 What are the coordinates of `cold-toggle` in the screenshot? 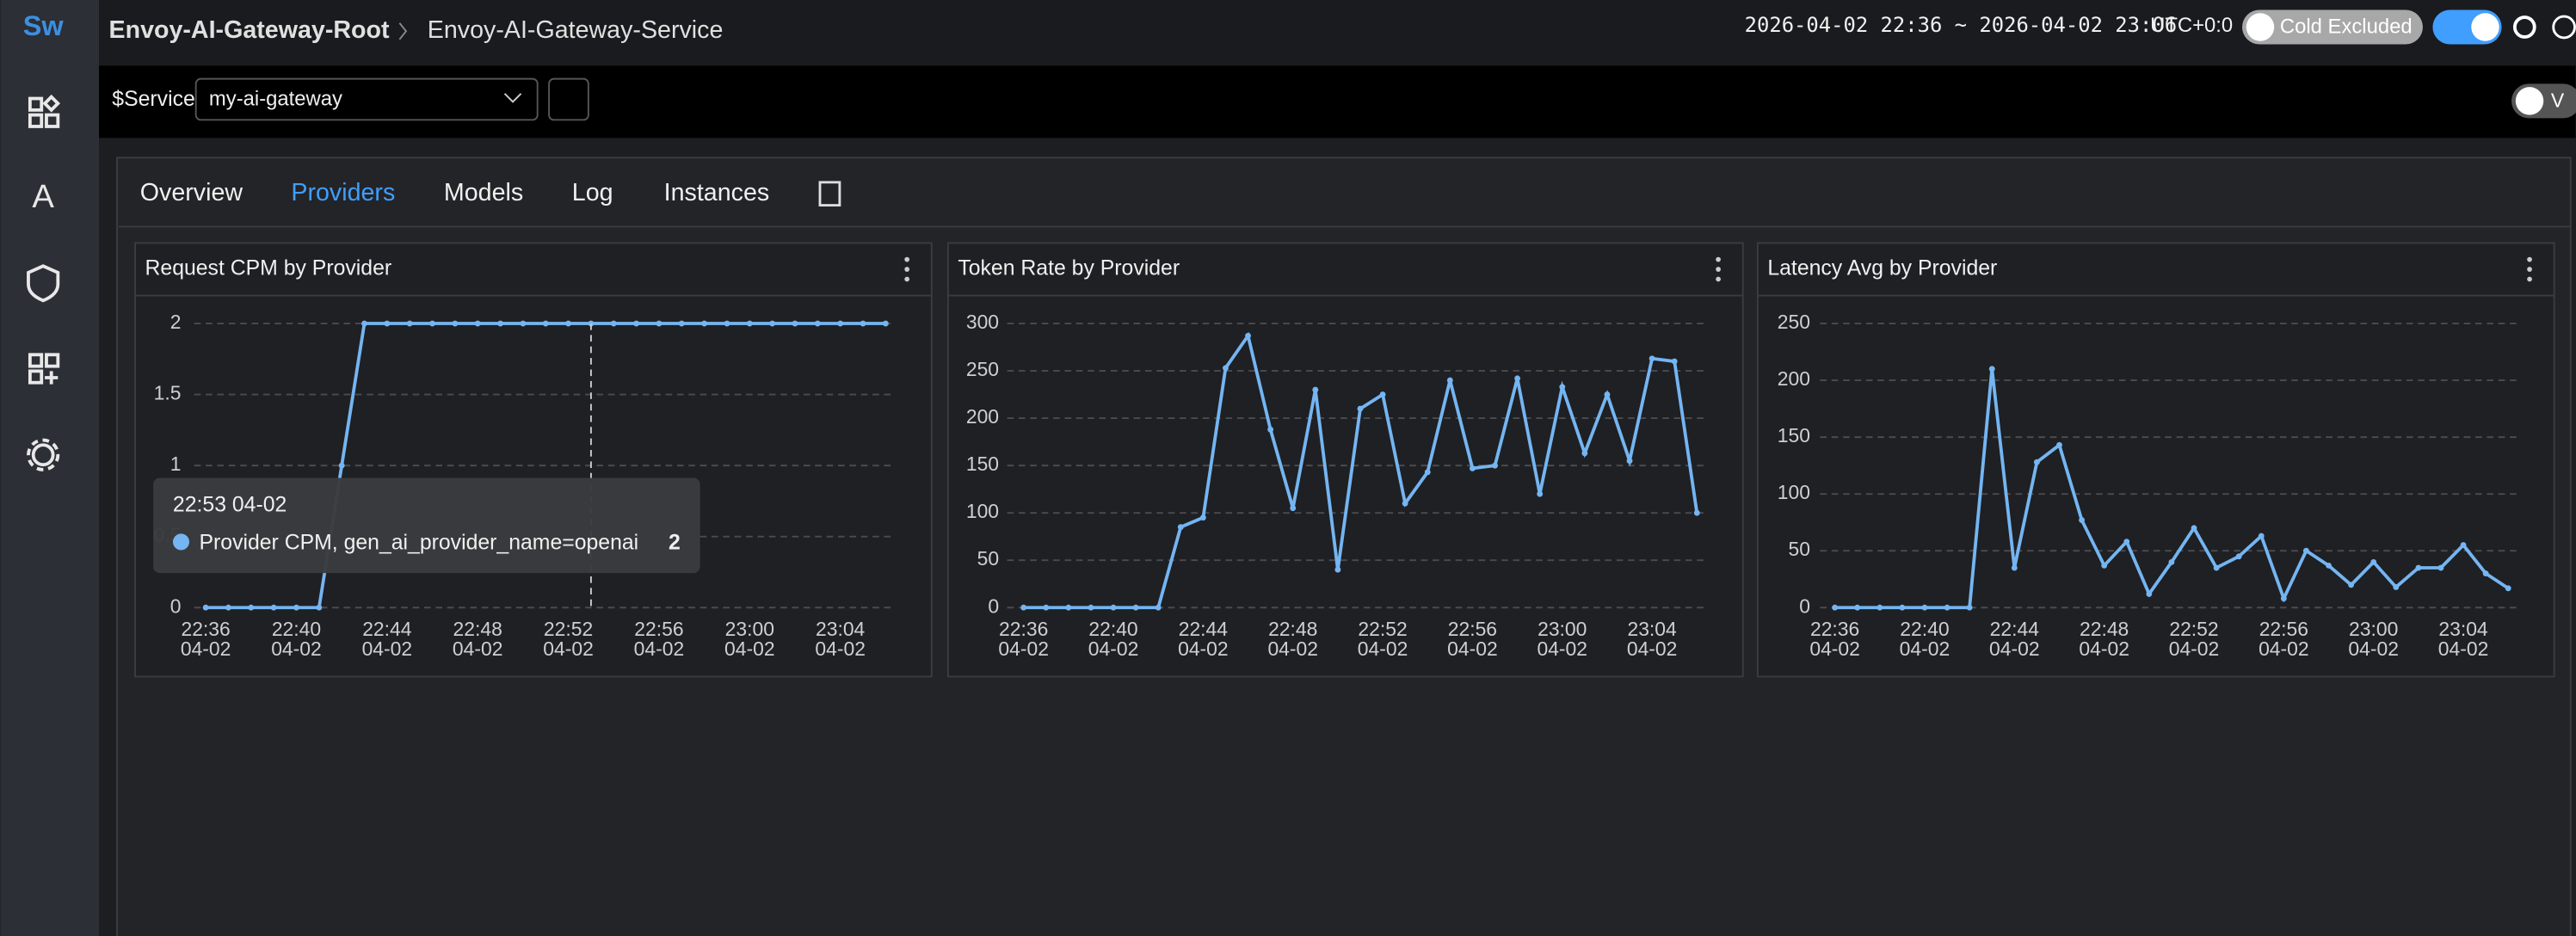 It's located at (2332, 27).